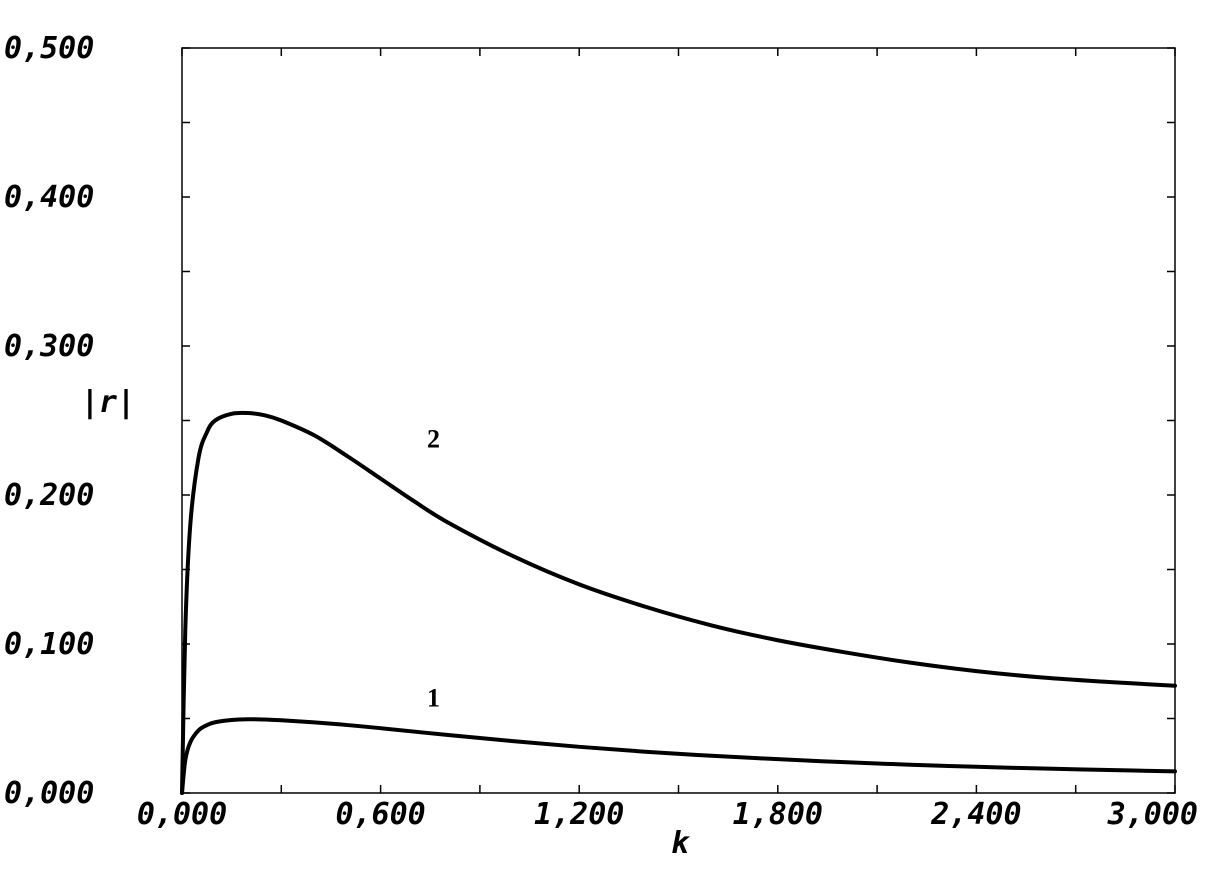 The height and width of the screenshot is (895, 1227). What do you see at coordinates (778, 814) in the screenshot?
I see `x-tick-label: 1,800` at bounding box center [778, 814].